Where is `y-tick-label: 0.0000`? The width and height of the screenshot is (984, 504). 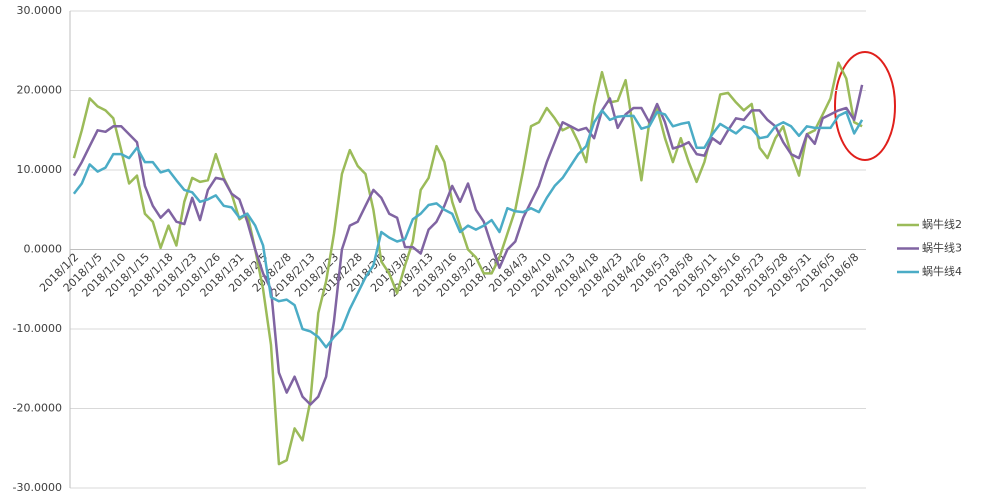
y-tick-label: 0.0000 is located at coordinates (43, 249).